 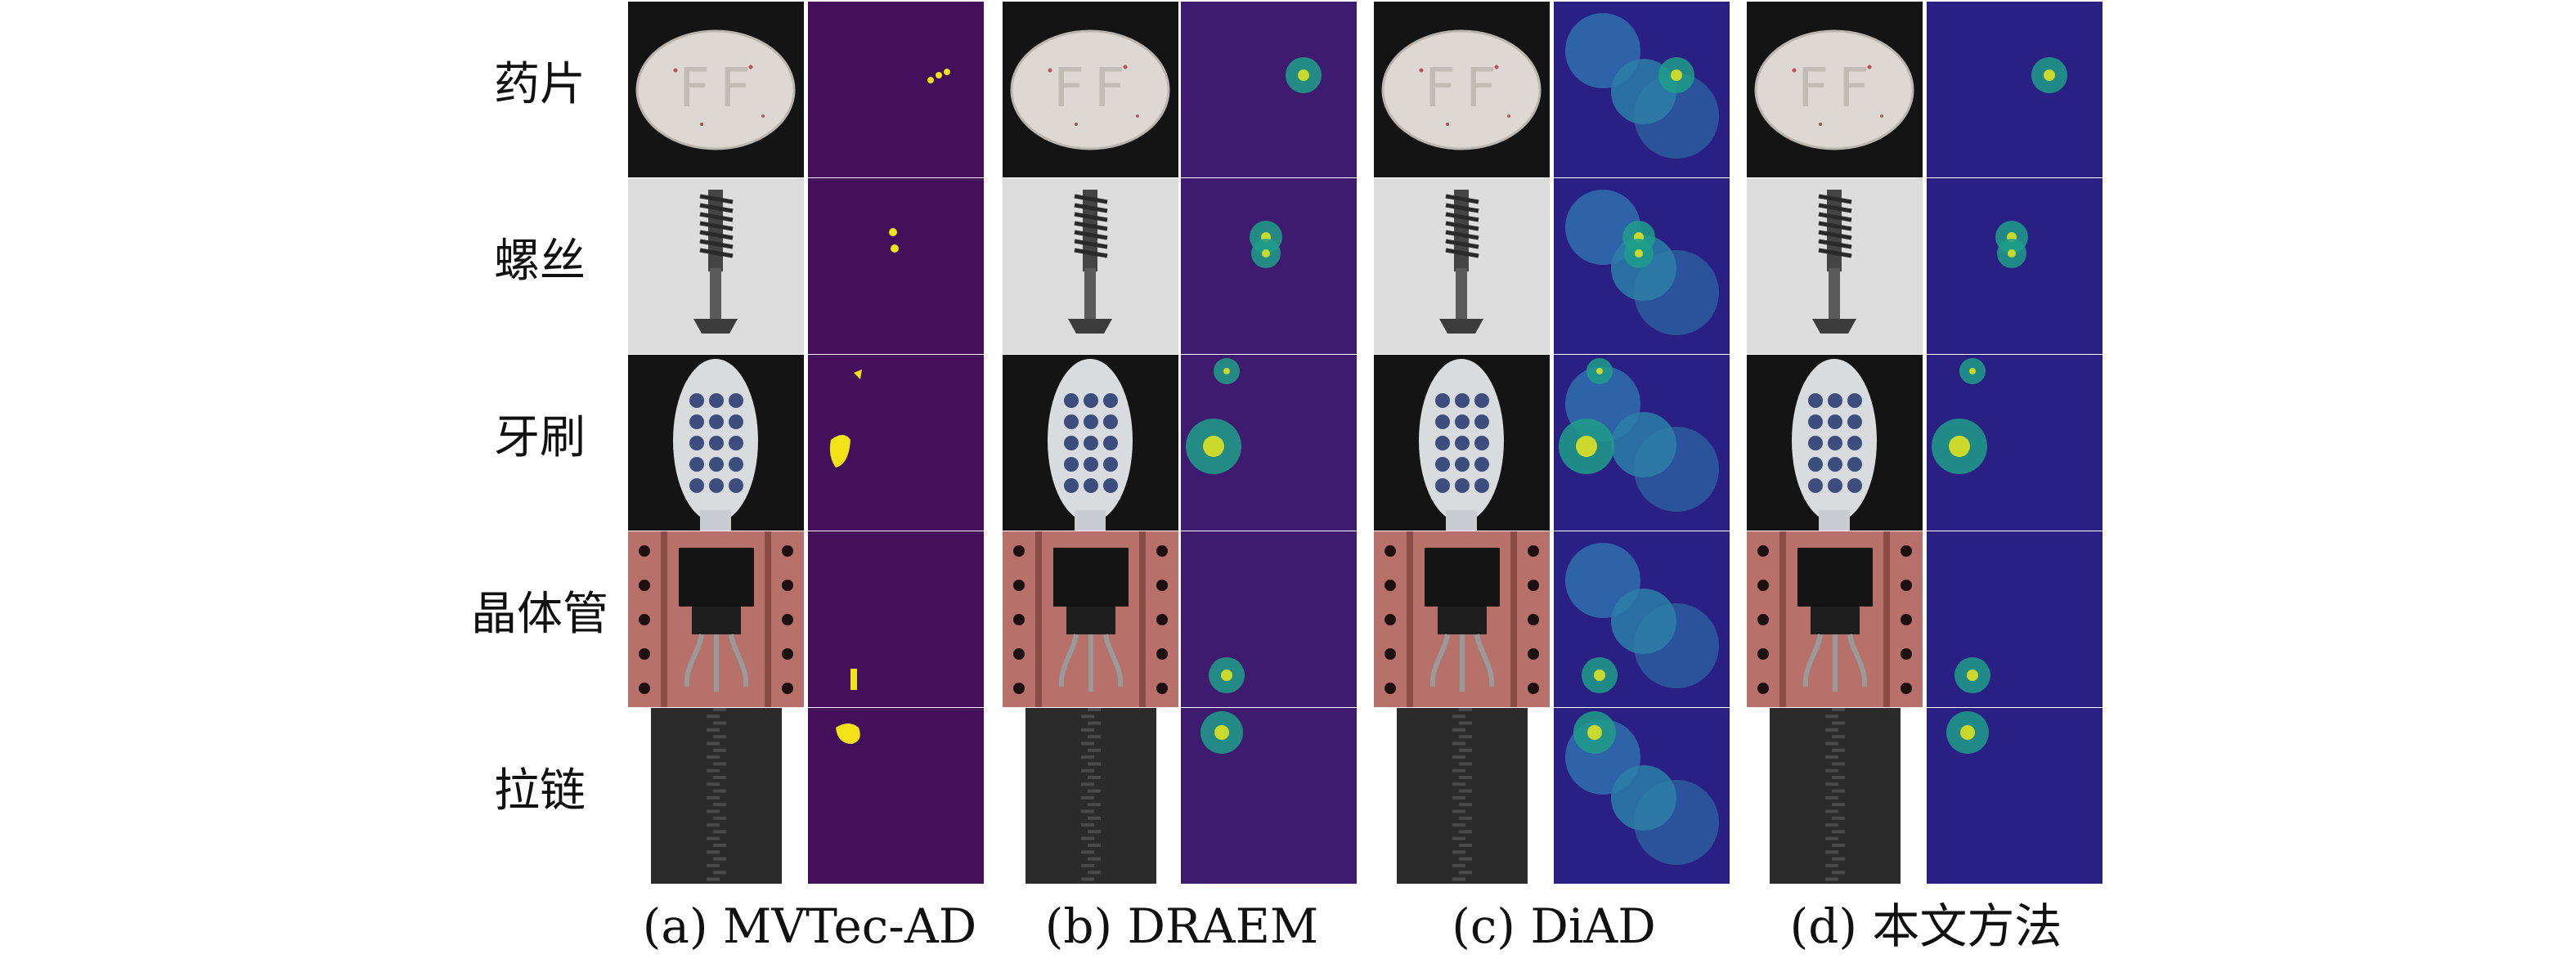 I want to click on row-label-zipper: 拉链, so click(x=540, y=791).